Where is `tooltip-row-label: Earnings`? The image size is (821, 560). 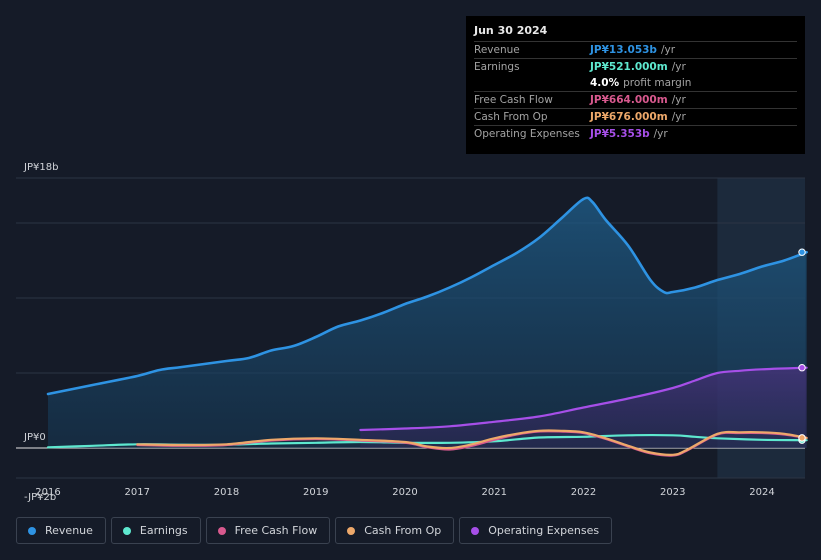
tooltip-row-label: Earnings is located at coordinates (497, 67).